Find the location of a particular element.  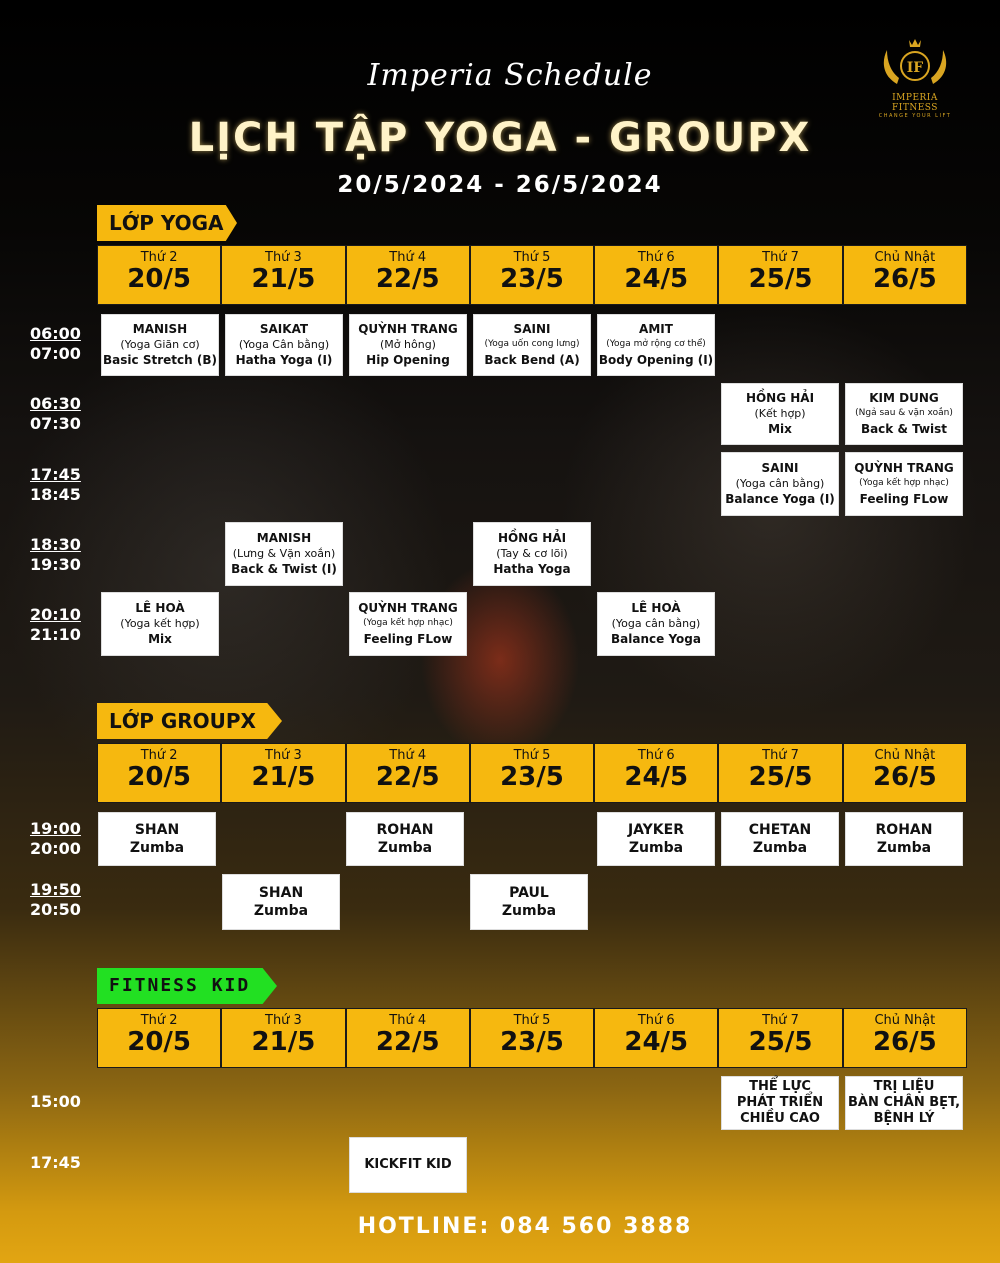

time-slot: 20:10 21:10 is located at coordinates (55, 624).